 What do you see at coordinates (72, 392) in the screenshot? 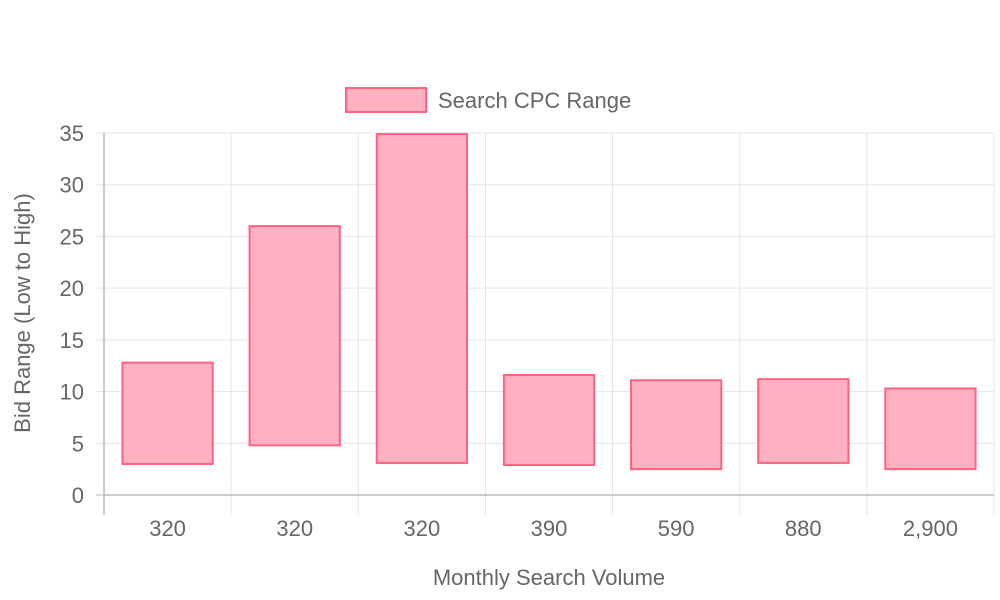
I see `y-tick-label: 10` at bounding box center [72, 392].